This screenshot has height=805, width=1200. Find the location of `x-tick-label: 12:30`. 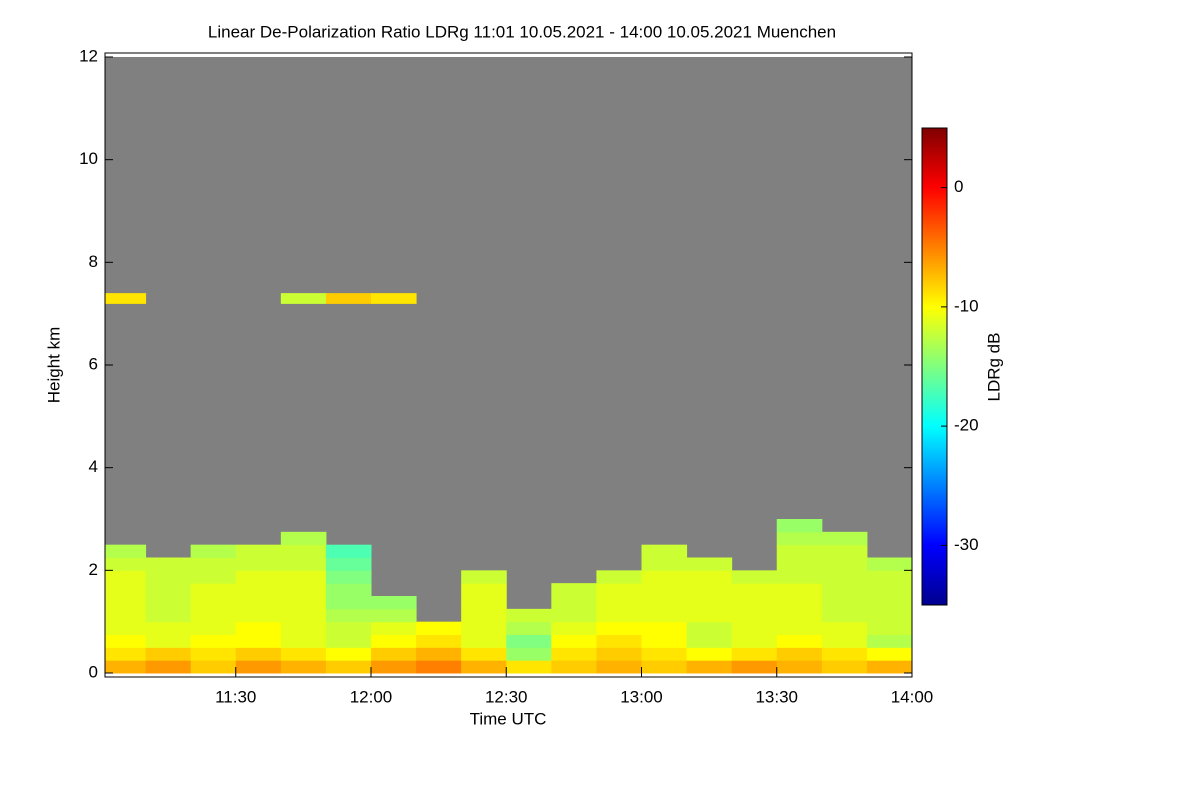

x-tick-label: 12:30 is located at coordinates (506, 696).